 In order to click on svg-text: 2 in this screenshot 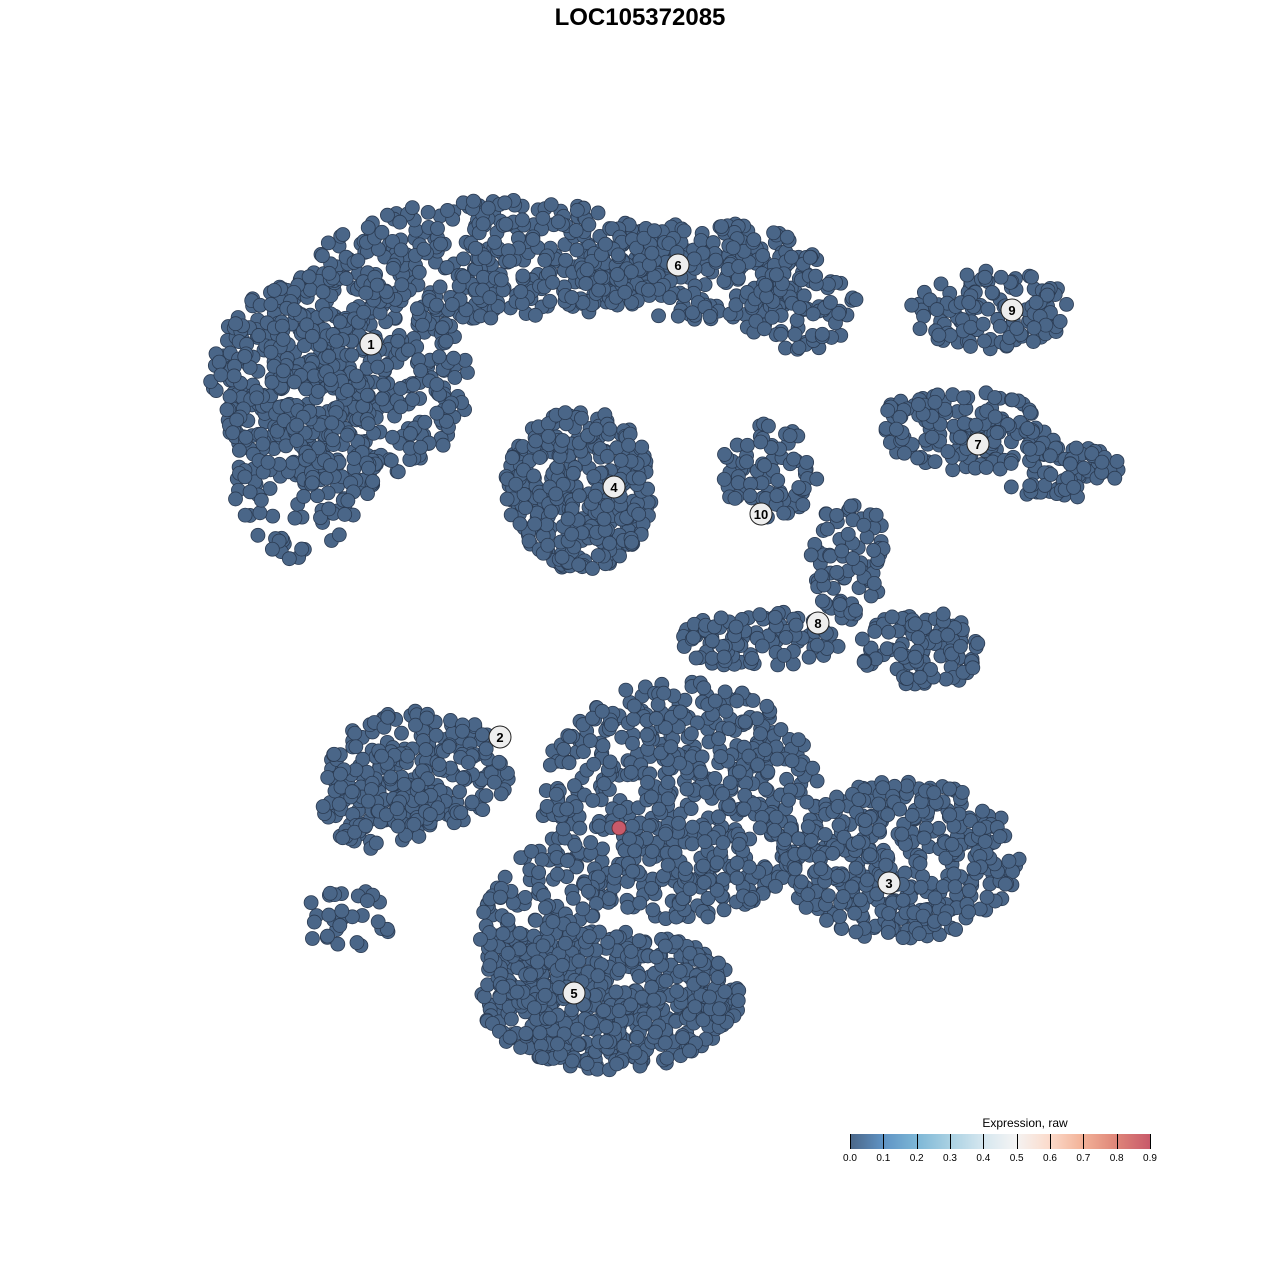, I will do `click(499, 737)`.